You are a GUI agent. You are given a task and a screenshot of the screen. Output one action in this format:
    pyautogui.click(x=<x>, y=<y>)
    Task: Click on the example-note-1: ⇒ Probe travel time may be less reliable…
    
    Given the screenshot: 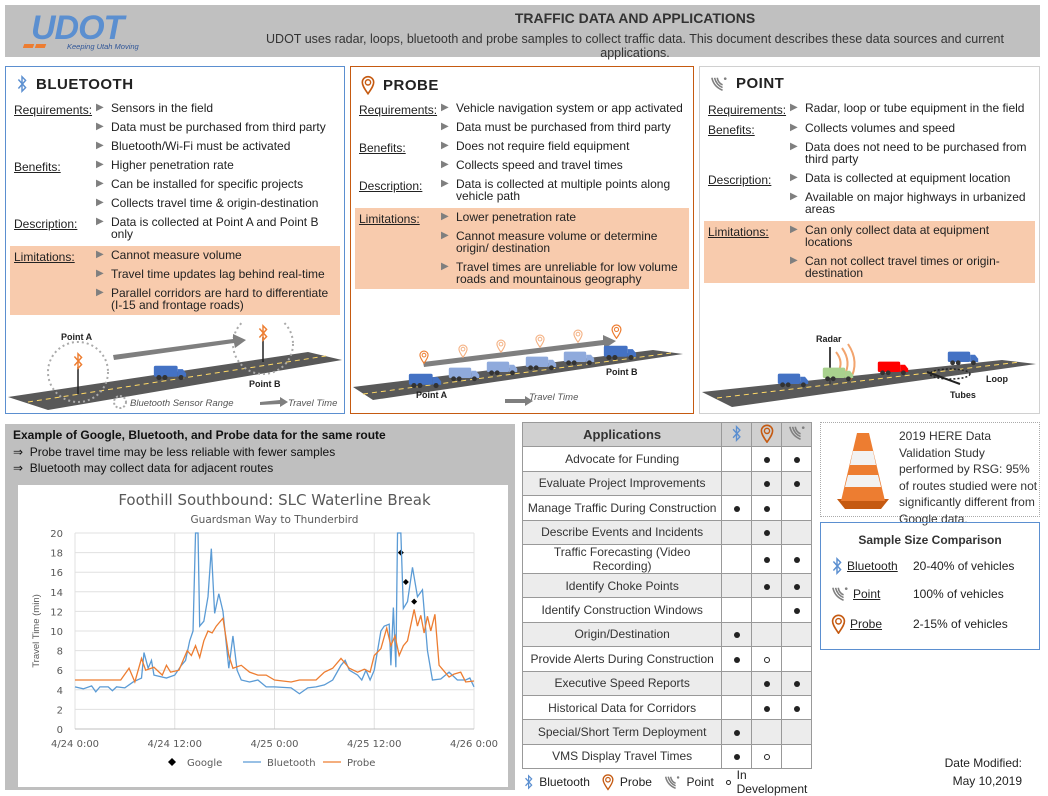 What is the action you would take?
    pyautogui.click(x=174, y=452)
    